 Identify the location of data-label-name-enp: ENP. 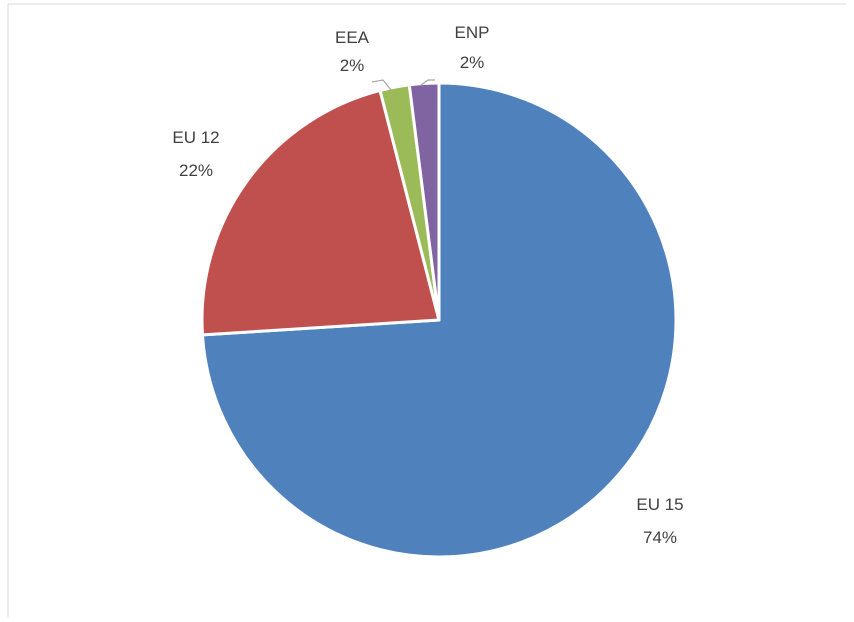
(472, 32).